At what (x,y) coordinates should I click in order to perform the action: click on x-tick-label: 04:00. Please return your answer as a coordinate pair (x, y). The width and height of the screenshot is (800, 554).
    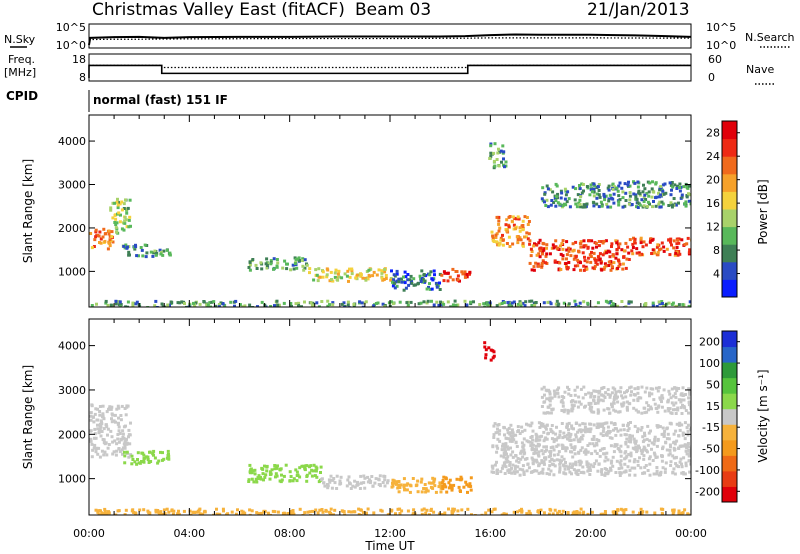
    Looking at the image, I should click on (189, 533).